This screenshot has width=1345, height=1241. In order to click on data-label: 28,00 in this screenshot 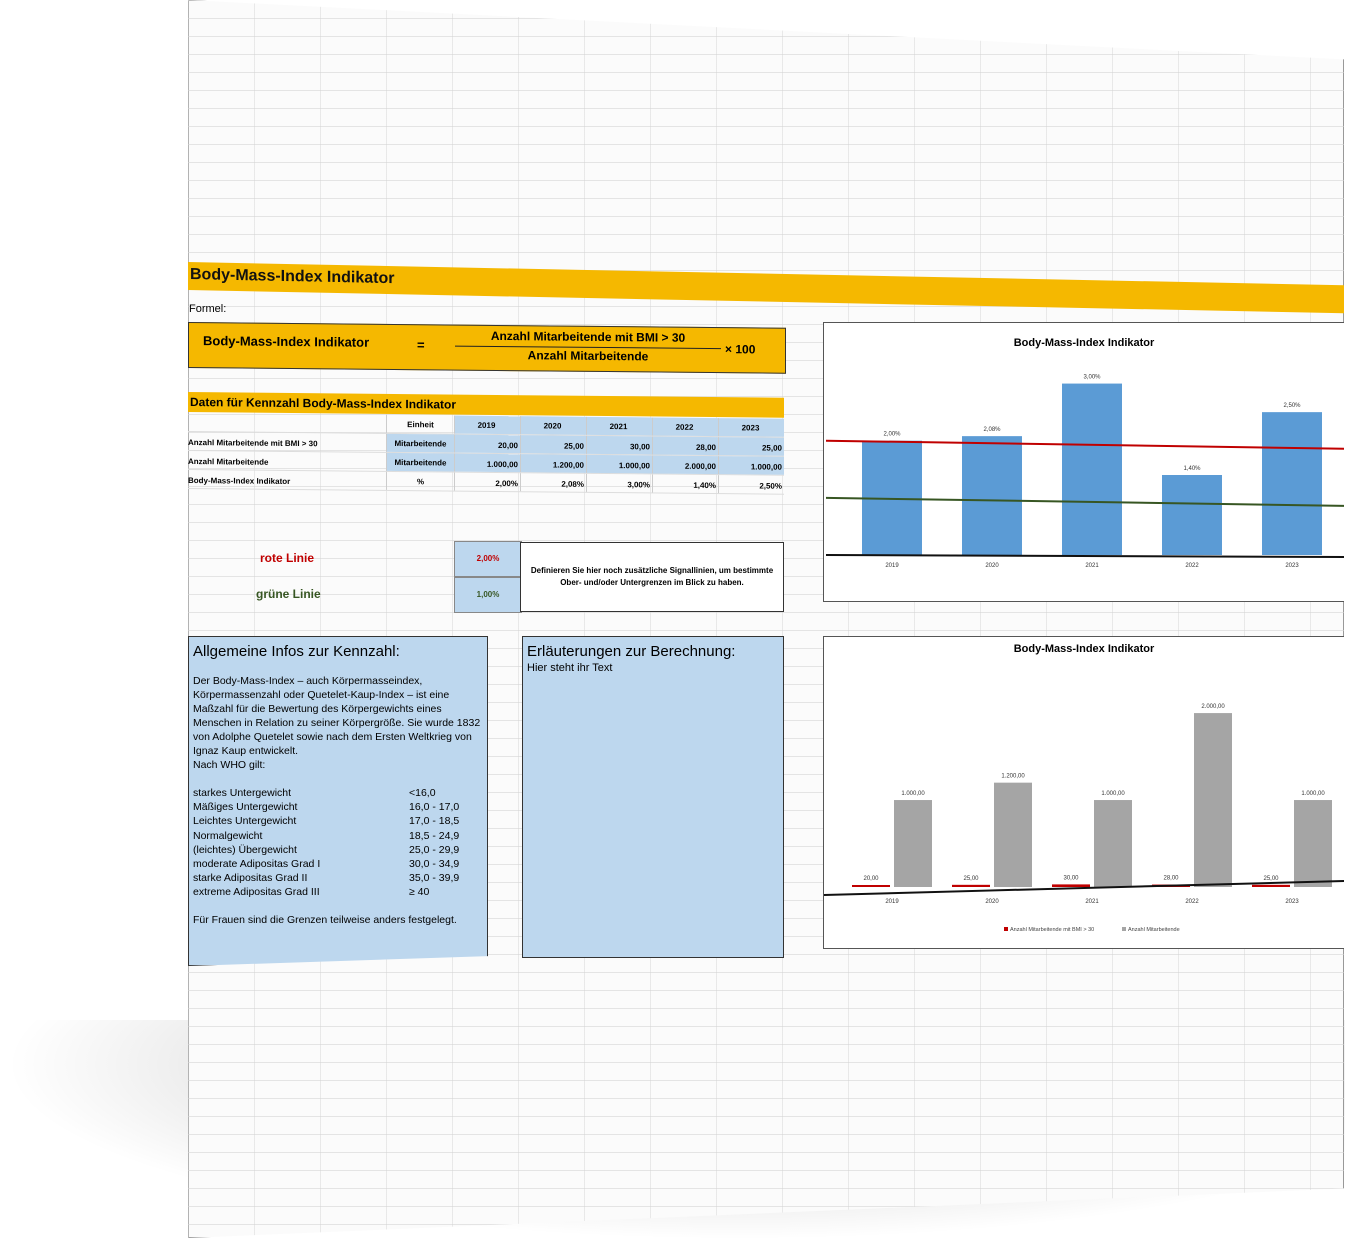, I will do `click(1171, 879)`.